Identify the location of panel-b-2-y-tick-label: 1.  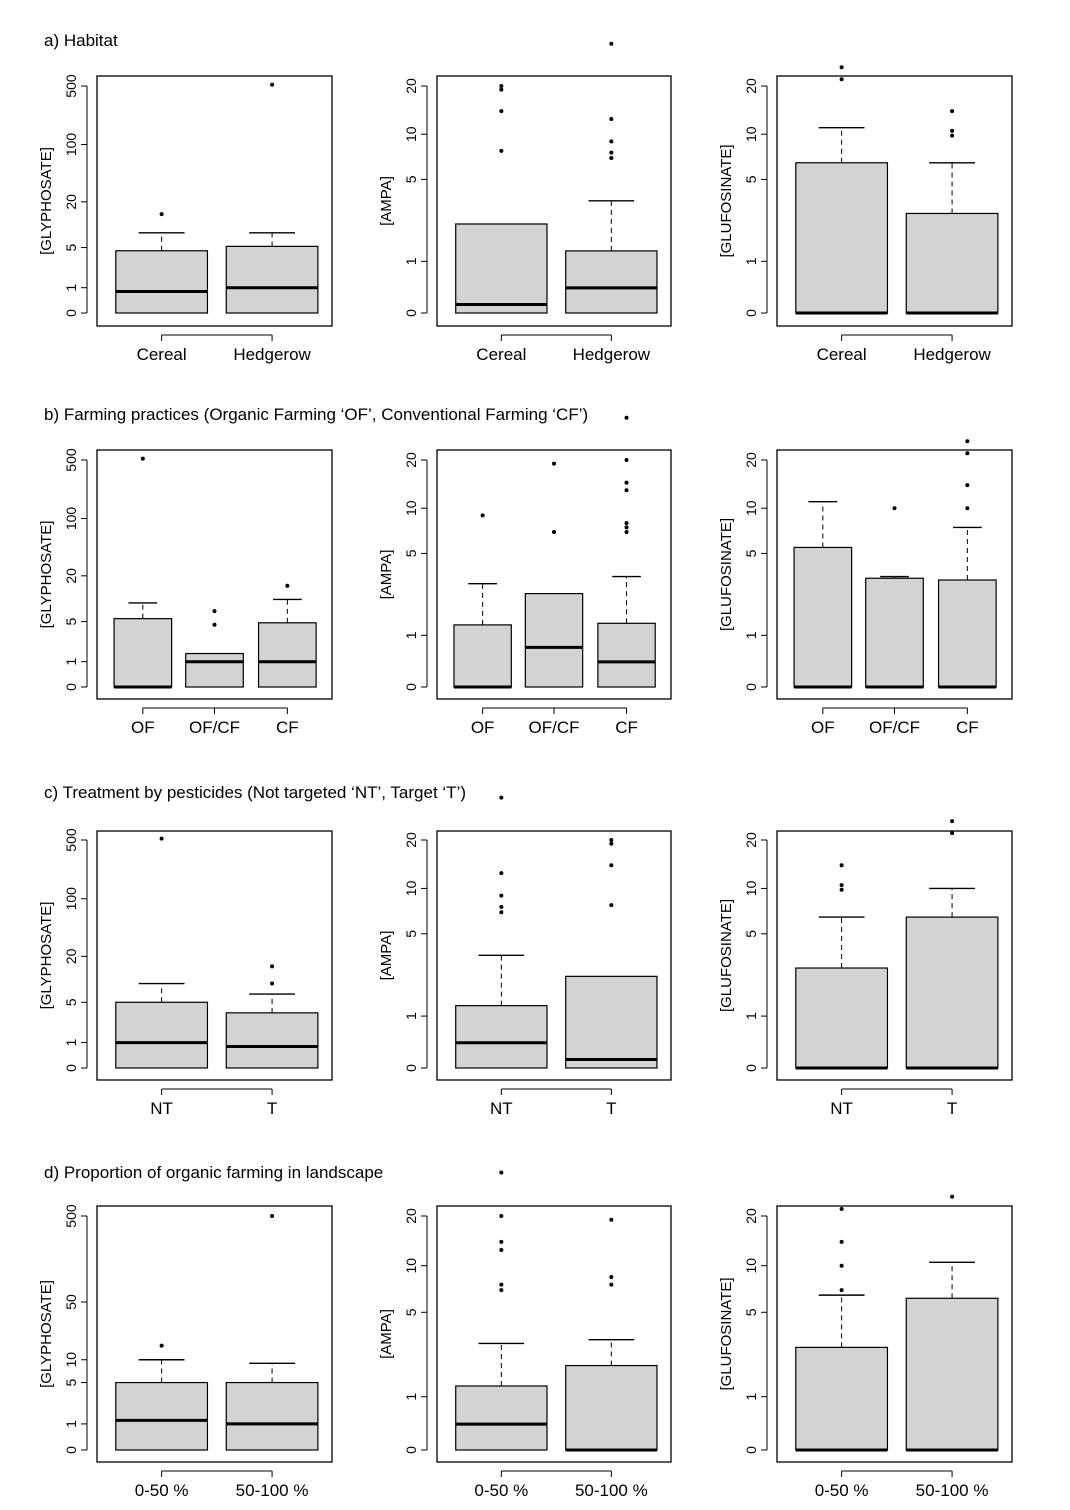
(411, 635).